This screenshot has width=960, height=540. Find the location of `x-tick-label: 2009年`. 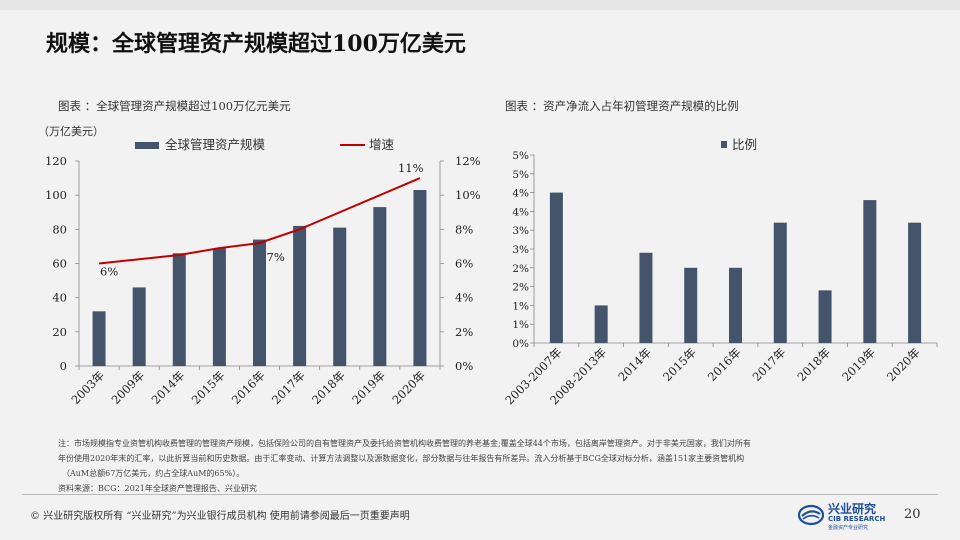

x-tick-label: 2009年 is located at coordinates (128, 387).